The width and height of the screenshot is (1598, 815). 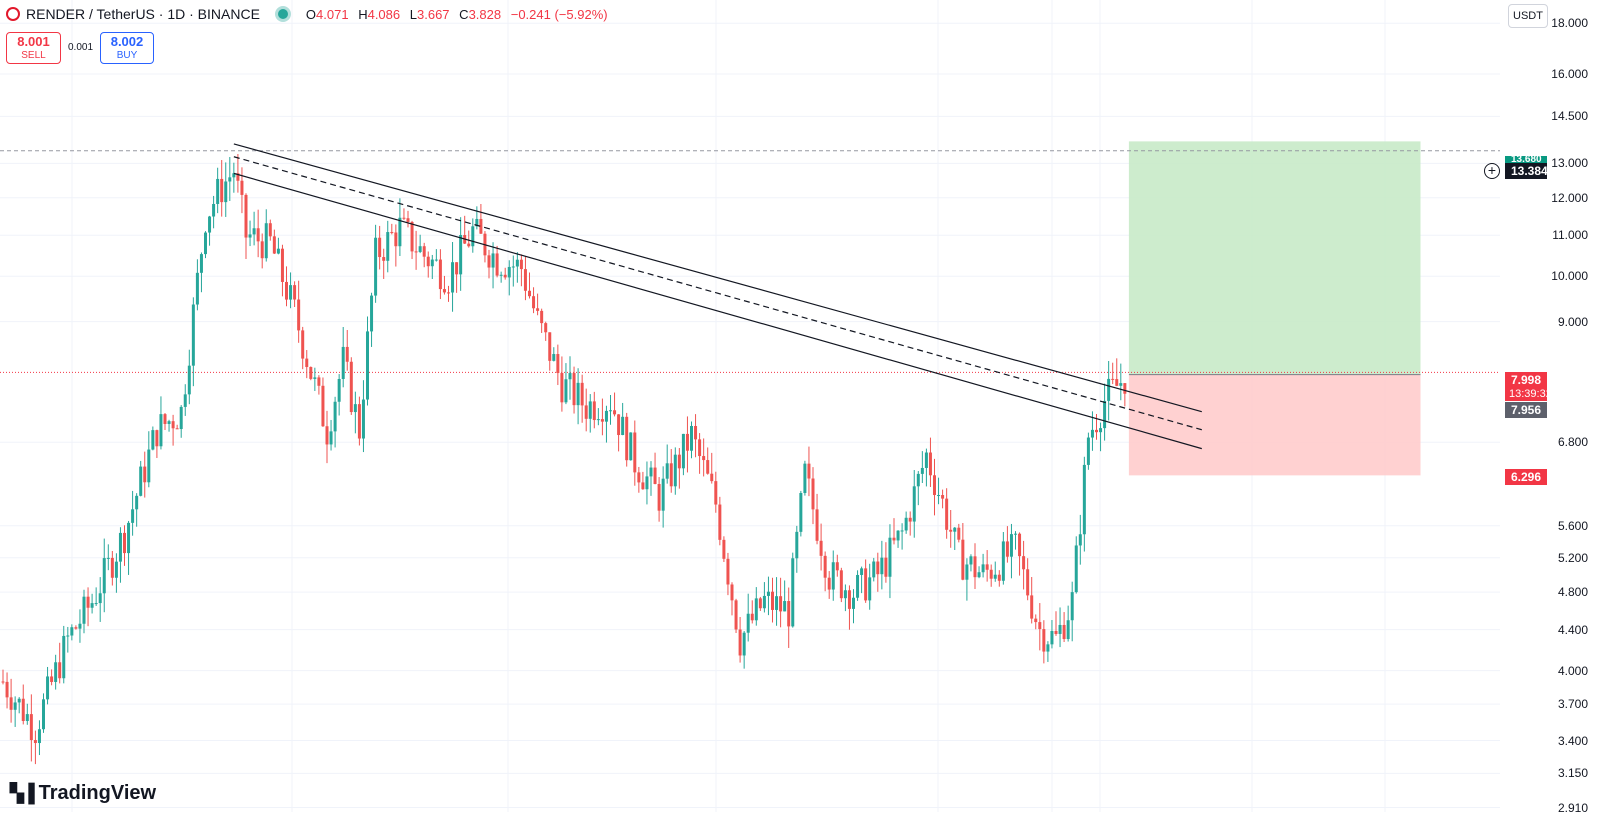 I want to click on sell-button: 8.001 SELL, so click(x=33, y=48).